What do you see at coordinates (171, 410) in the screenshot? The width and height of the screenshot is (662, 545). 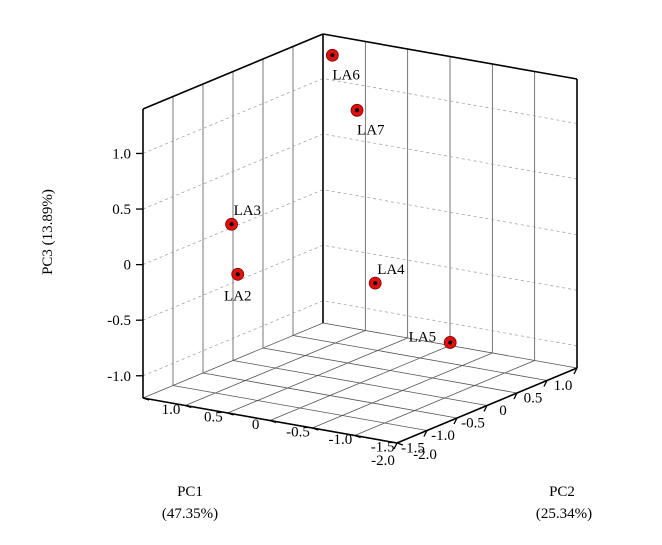 I see `y-tick-label: 1.0` at bounding box center [171, 410].